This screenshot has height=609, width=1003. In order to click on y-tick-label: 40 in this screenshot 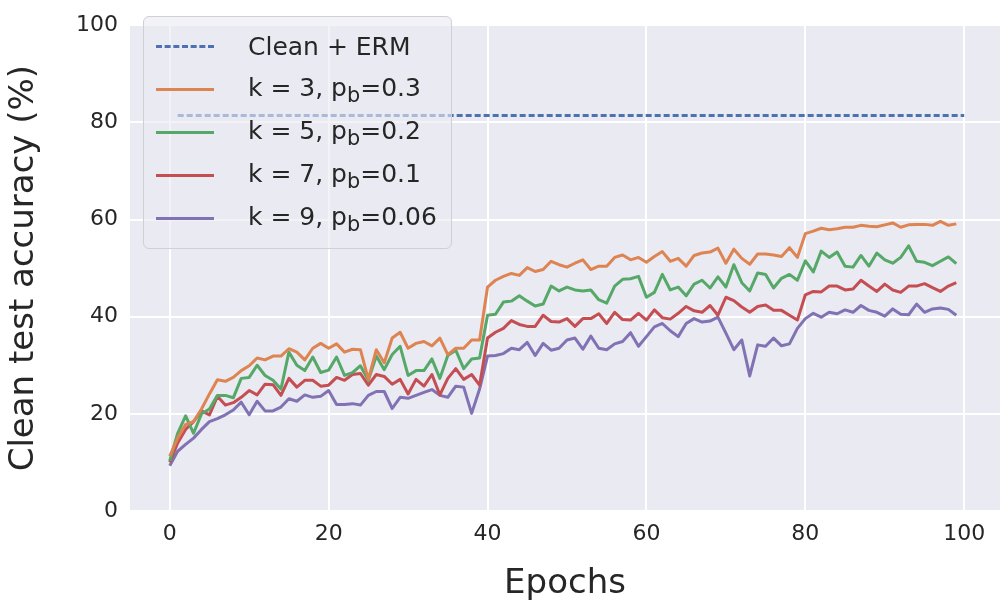, I will do `click(104, 315)`.